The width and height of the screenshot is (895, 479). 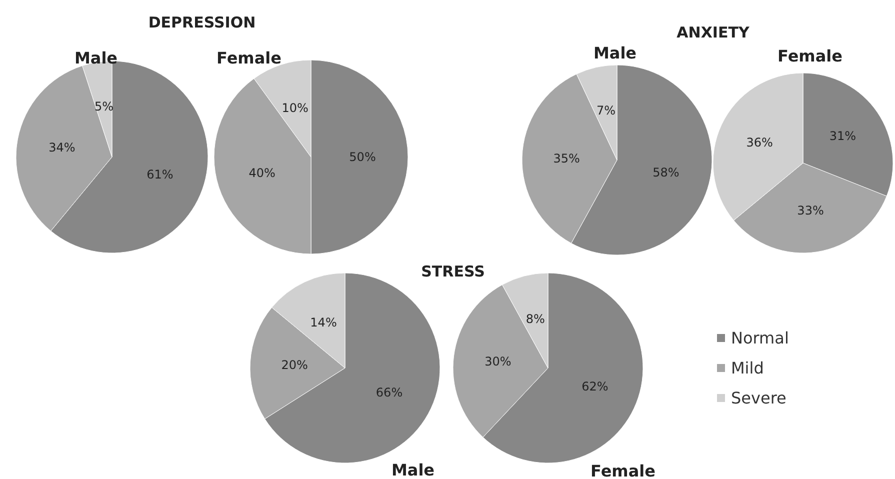 What do you see at coordinates (842, 136) in the screenshot?
I see `data-label: 31%` at bounding box center [842, 136].